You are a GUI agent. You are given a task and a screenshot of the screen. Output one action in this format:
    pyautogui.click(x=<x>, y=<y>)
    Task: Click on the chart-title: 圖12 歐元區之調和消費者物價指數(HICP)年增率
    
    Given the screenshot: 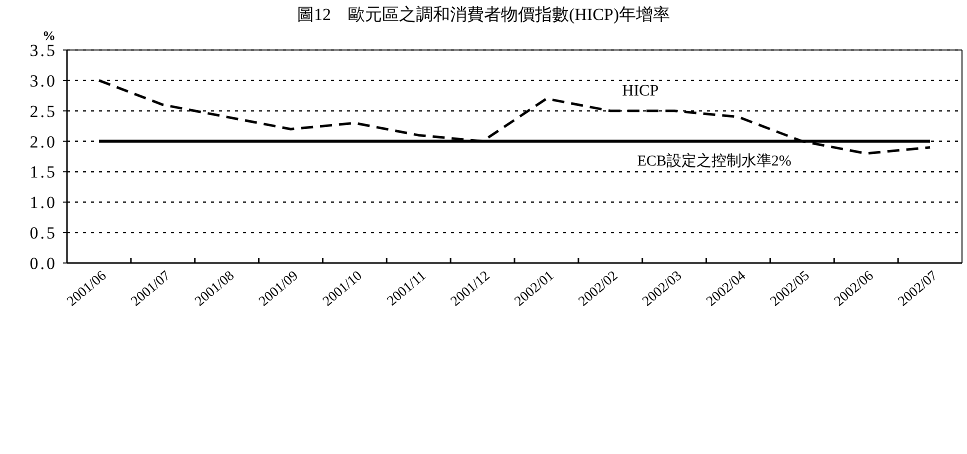 What is the action you would take?
    pyautogui.click(x=483, y=14)
    